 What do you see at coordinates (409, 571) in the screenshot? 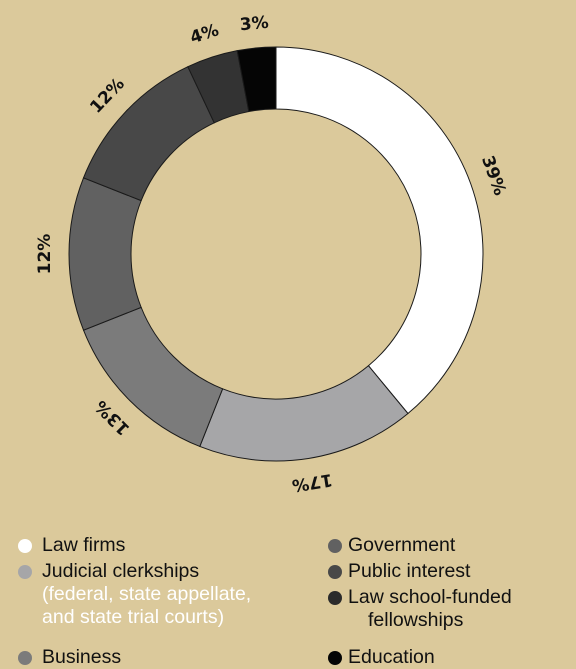
I see `legend-label-public-interest: Public interest` at bounding box center [409, 571].